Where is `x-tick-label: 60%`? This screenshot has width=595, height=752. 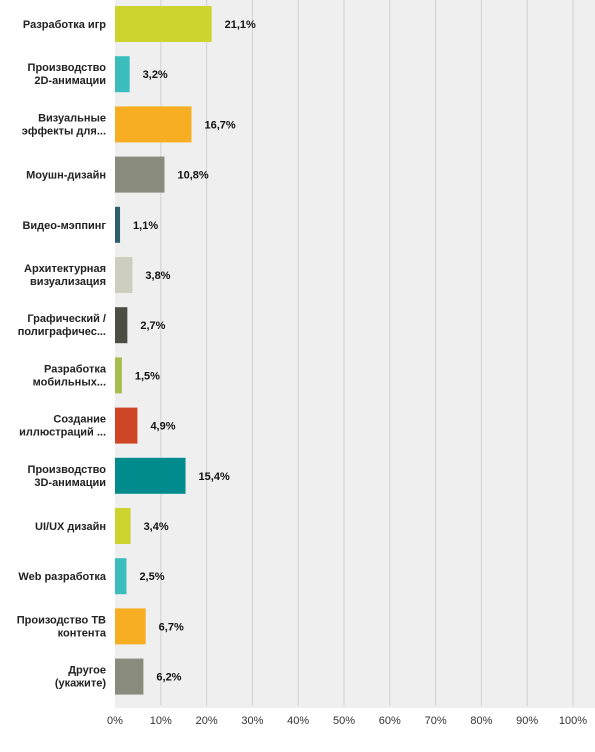
x-tick-label: 60% is located at coordinates (390, 721).